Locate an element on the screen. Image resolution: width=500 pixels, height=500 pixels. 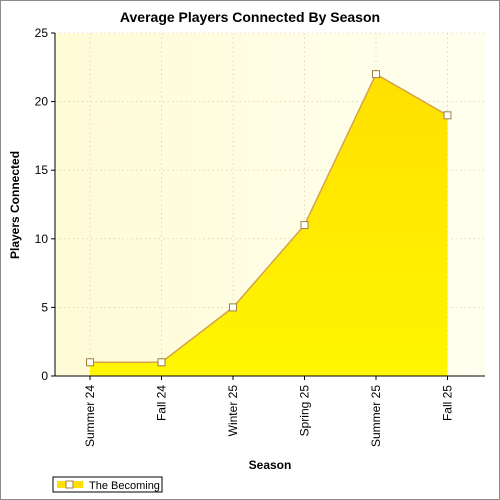
y-tick-label-3: 15 is located at coordinates (42, 170).